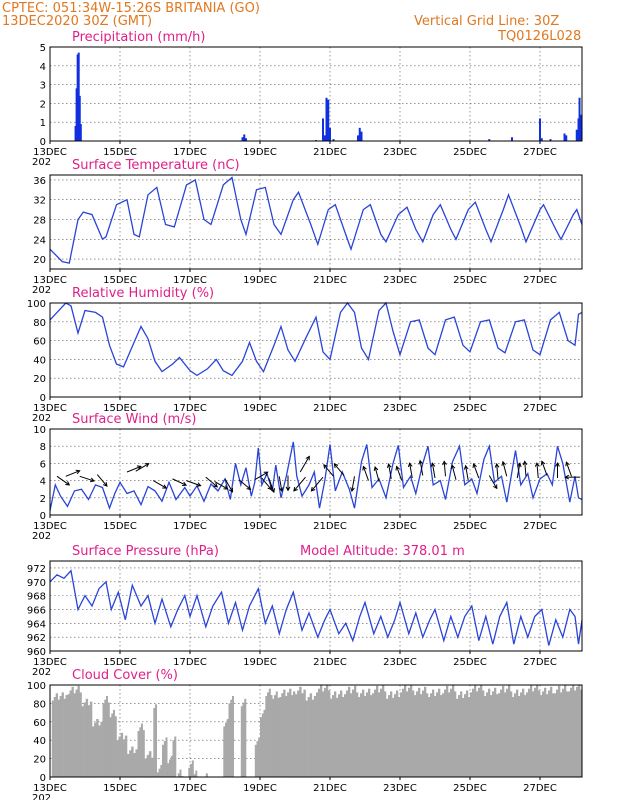  What do you see at coordinates (50, 788) in the screenshot?
I see `cloud-xtick: 13DEC` at bounding box center [50, 788].